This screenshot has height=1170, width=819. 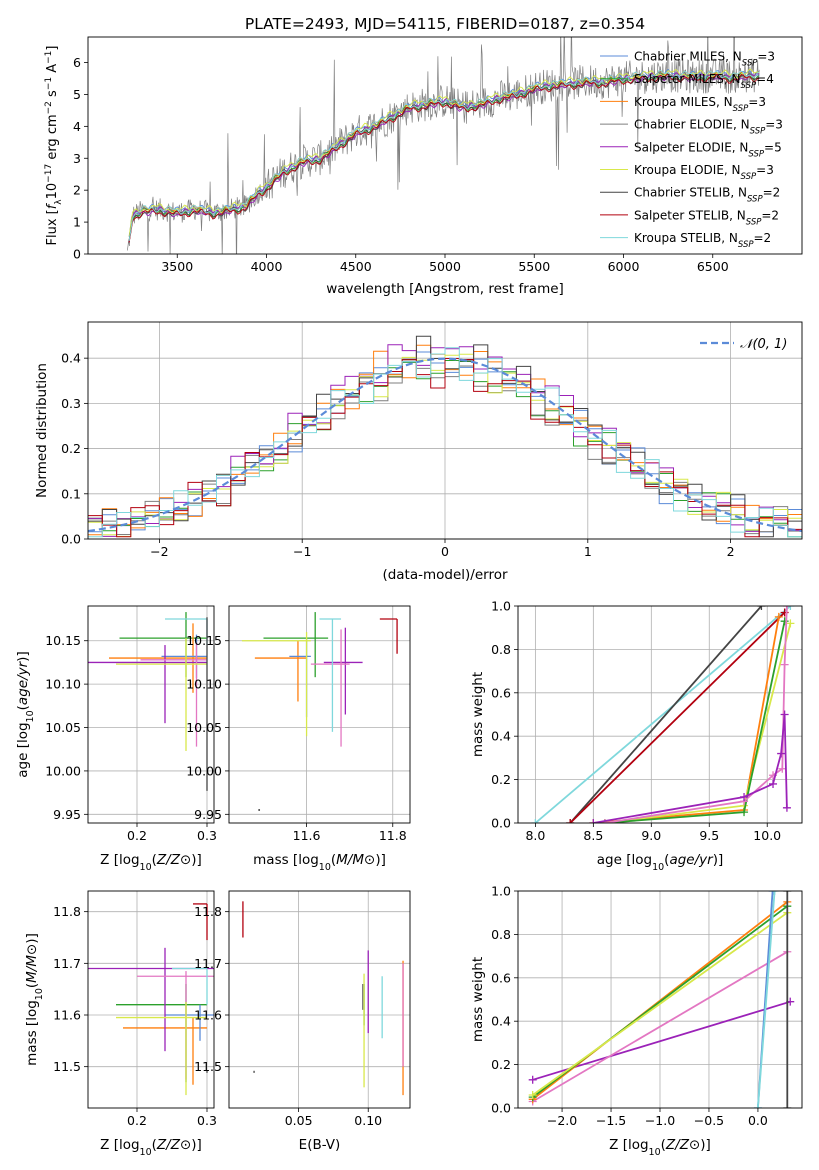 What do you see at coordinates (32, 985) in the screenshot?
I see `mass-vs-z-ylabel-part: (` at bounding box center [32, 985].